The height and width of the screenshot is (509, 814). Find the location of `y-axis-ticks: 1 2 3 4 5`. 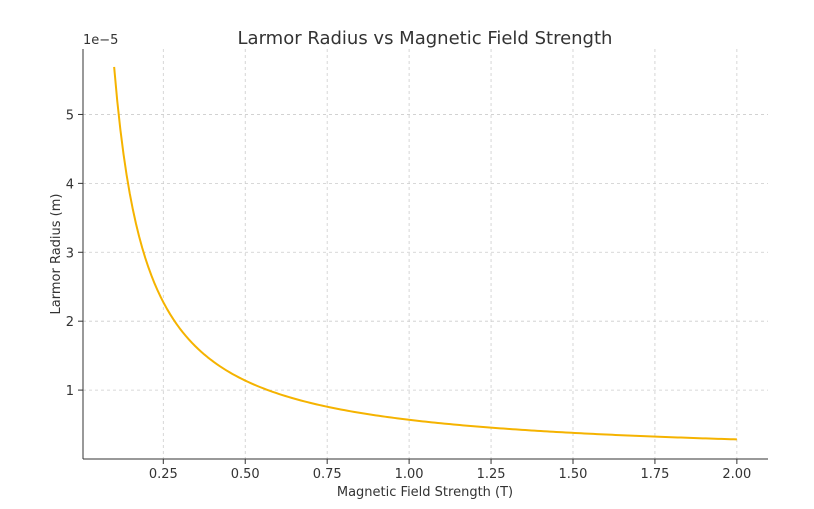

y-axis-ticks: 1 2 3 4 5 is located at coordinates (74, 253).